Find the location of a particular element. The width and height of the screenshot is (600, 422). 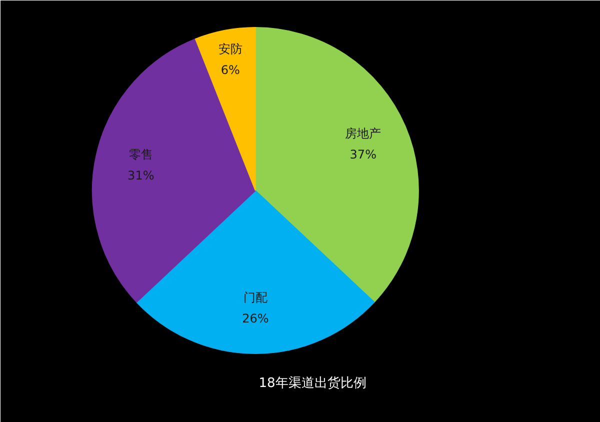

slice-label: 安防 is located at coordinates (230, 49).